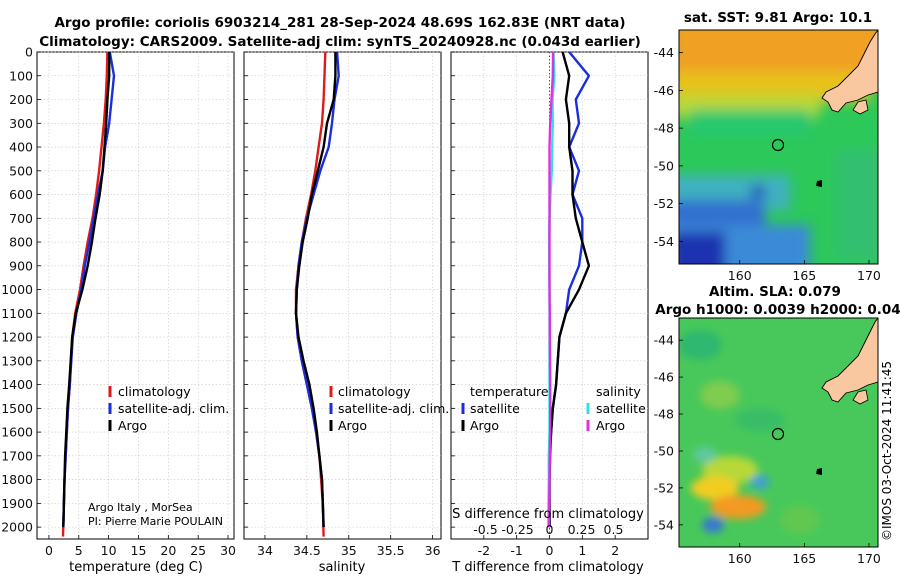  Describe the element at coordinates (778, 18) in the screenshot. I see `sst-map-title: sat. SST: 9.81 Argo: 10.1` at that location.